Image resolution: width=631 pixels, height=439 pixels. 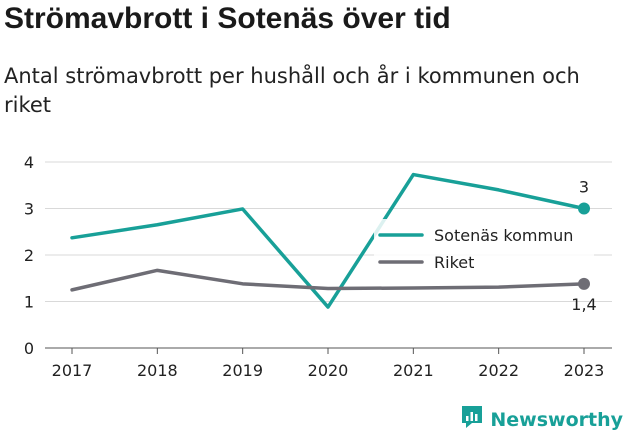 I want to click on x-tick-label: 2023, so click(x=584, y=370).